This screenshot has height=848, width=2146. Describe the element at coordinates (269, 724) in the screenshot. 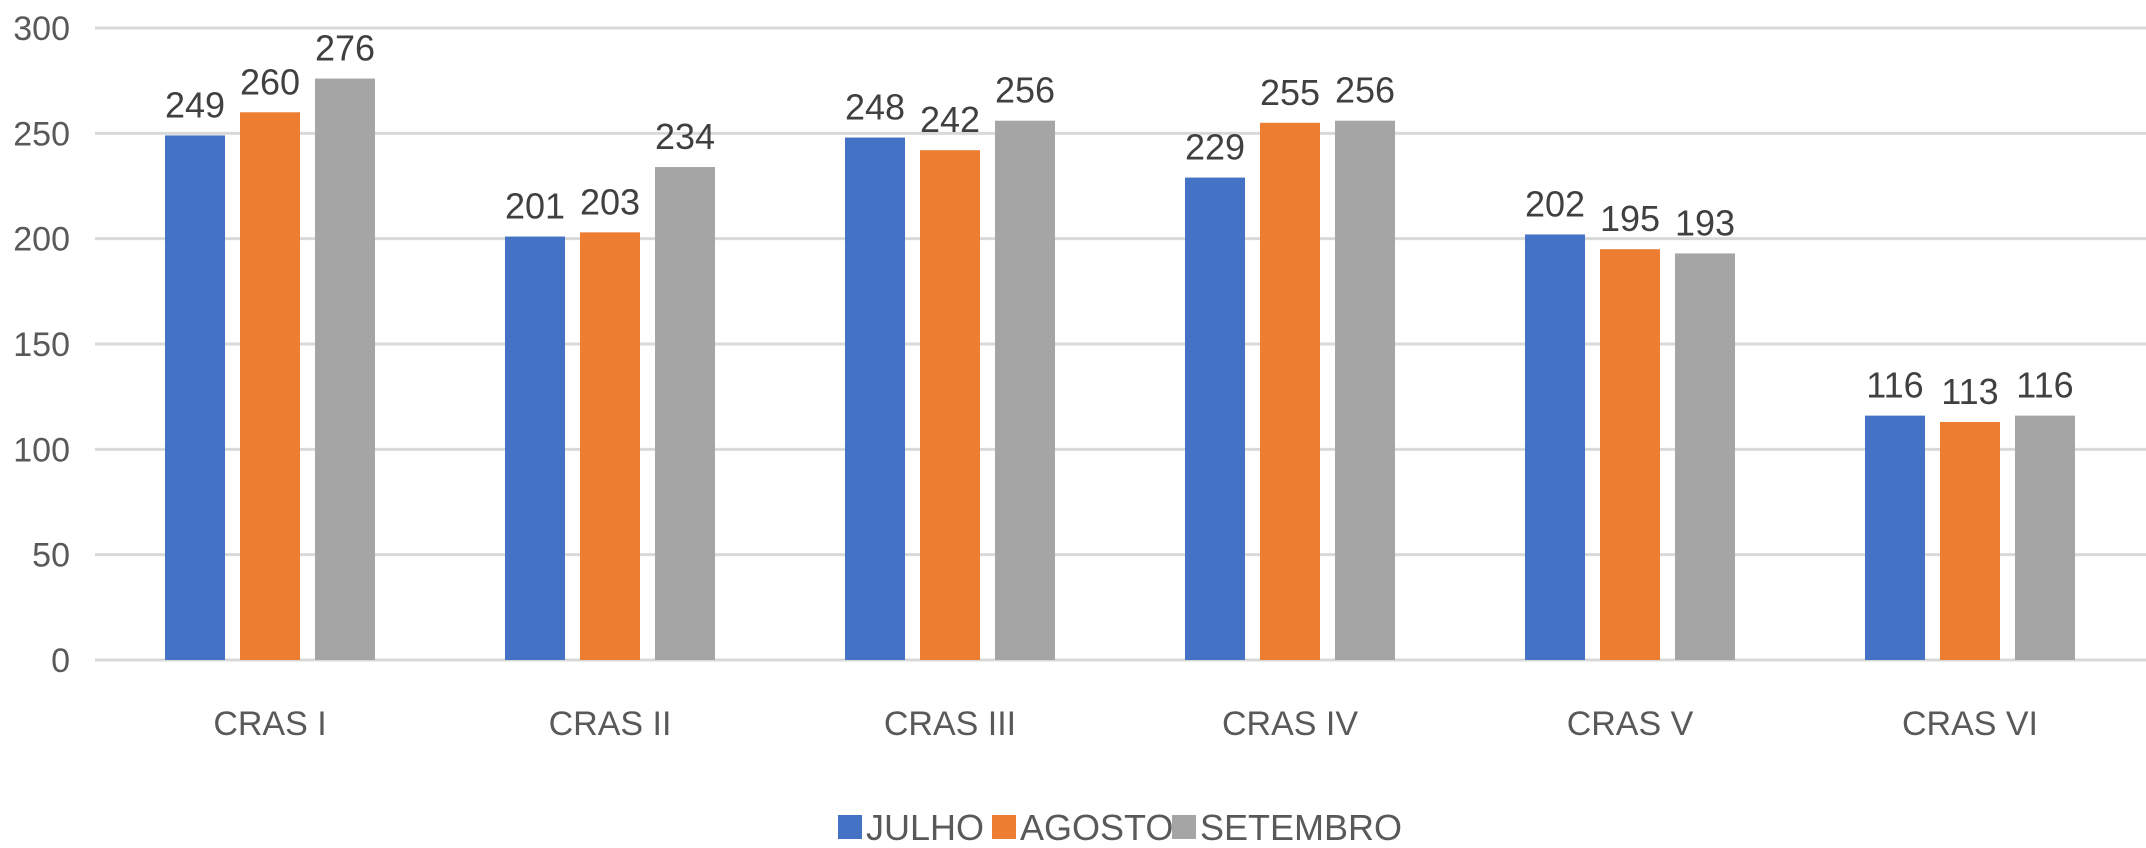

I see `category-label: CRAS I` at that location.